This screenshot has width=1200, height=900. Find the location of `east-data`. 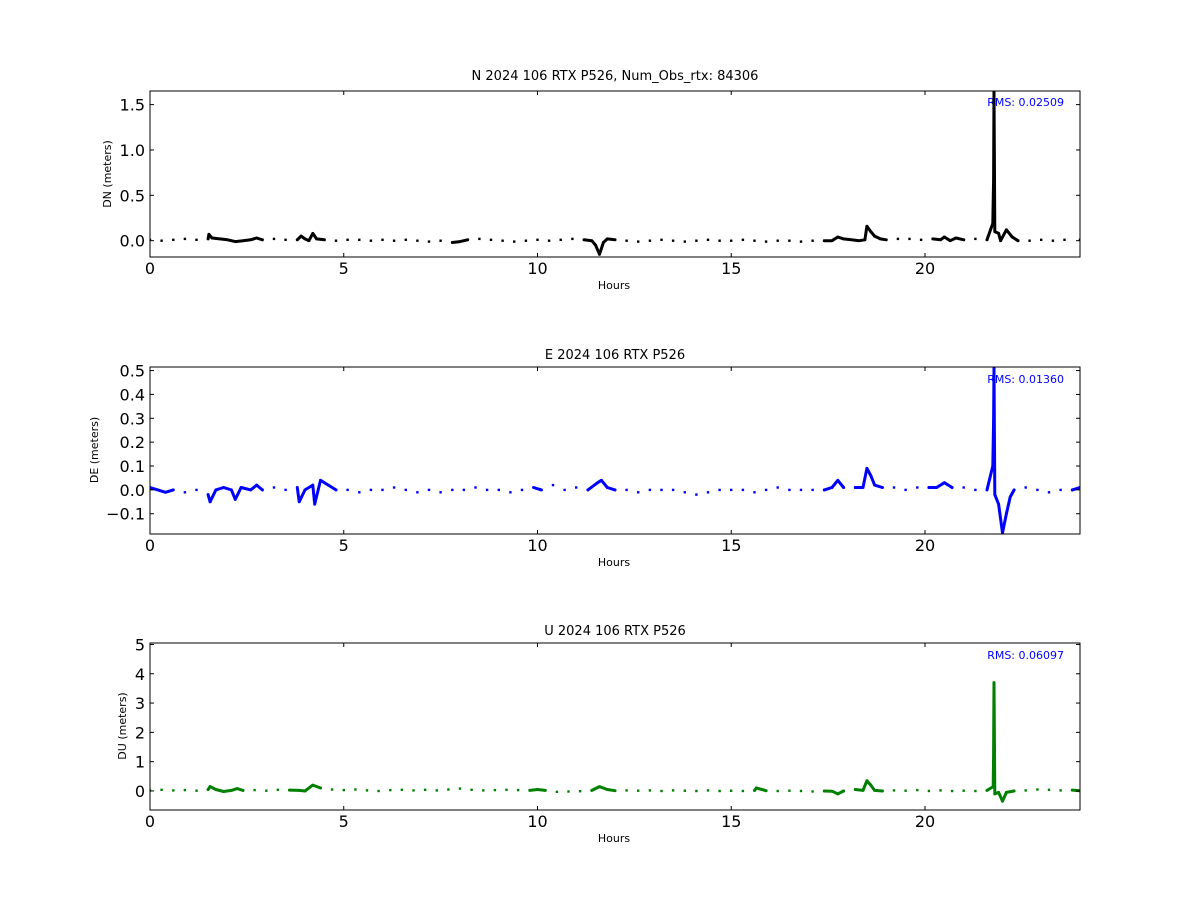

east-data is located at coordinates (615, 450).